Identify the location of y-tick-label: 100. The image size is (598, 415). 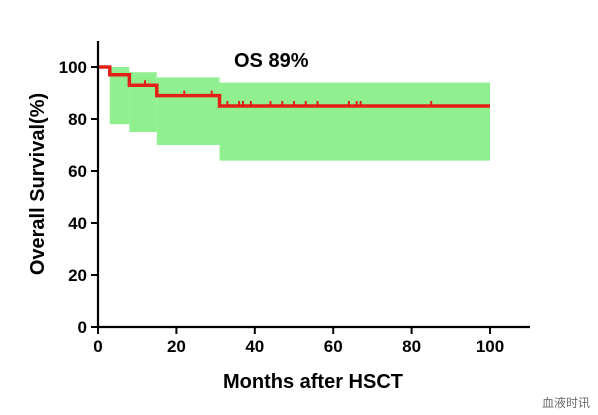
(73, 67).